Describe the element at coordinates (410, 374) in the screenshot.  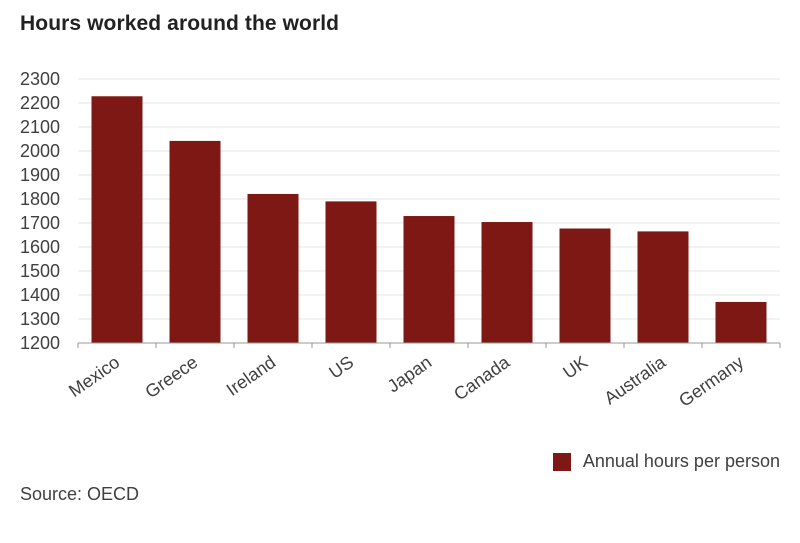
I see `x-tick-label: Japan` at that location.